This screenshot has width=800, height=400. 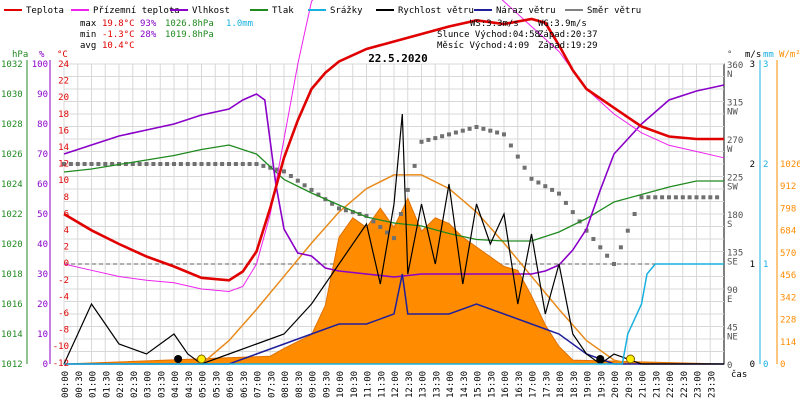 What do you see at coordinates (88, 24) in the screenshot?
I see `stat-max-label: max` at bounding box center [88, 24].